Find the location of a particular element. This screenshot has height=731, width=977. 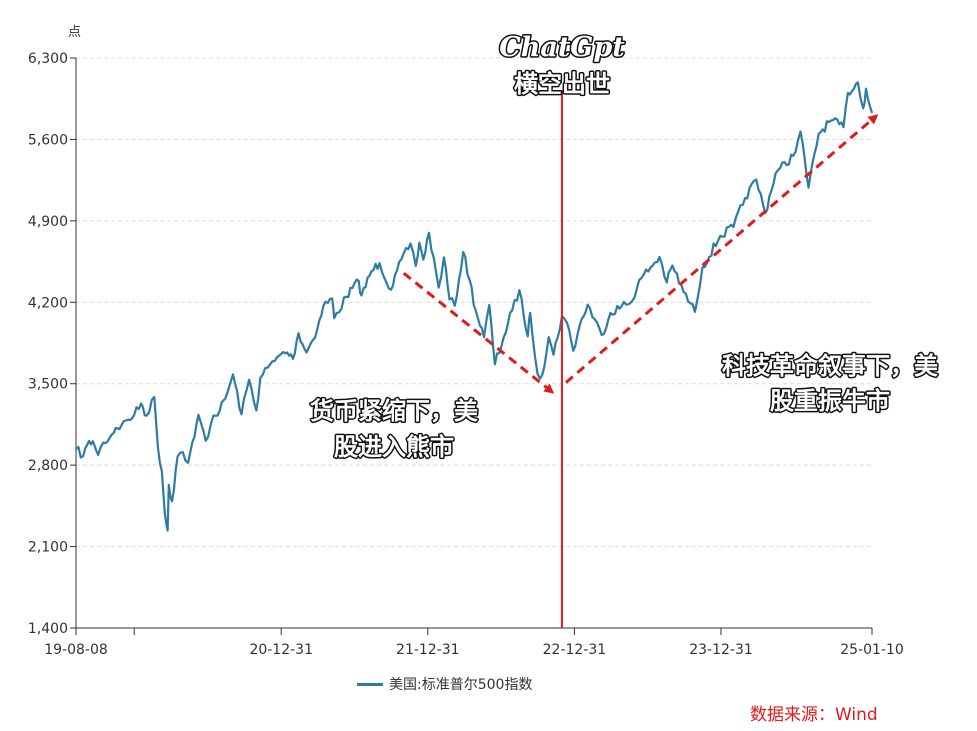

y-tick-label: 1,400 is located at coordinates (48, 629).